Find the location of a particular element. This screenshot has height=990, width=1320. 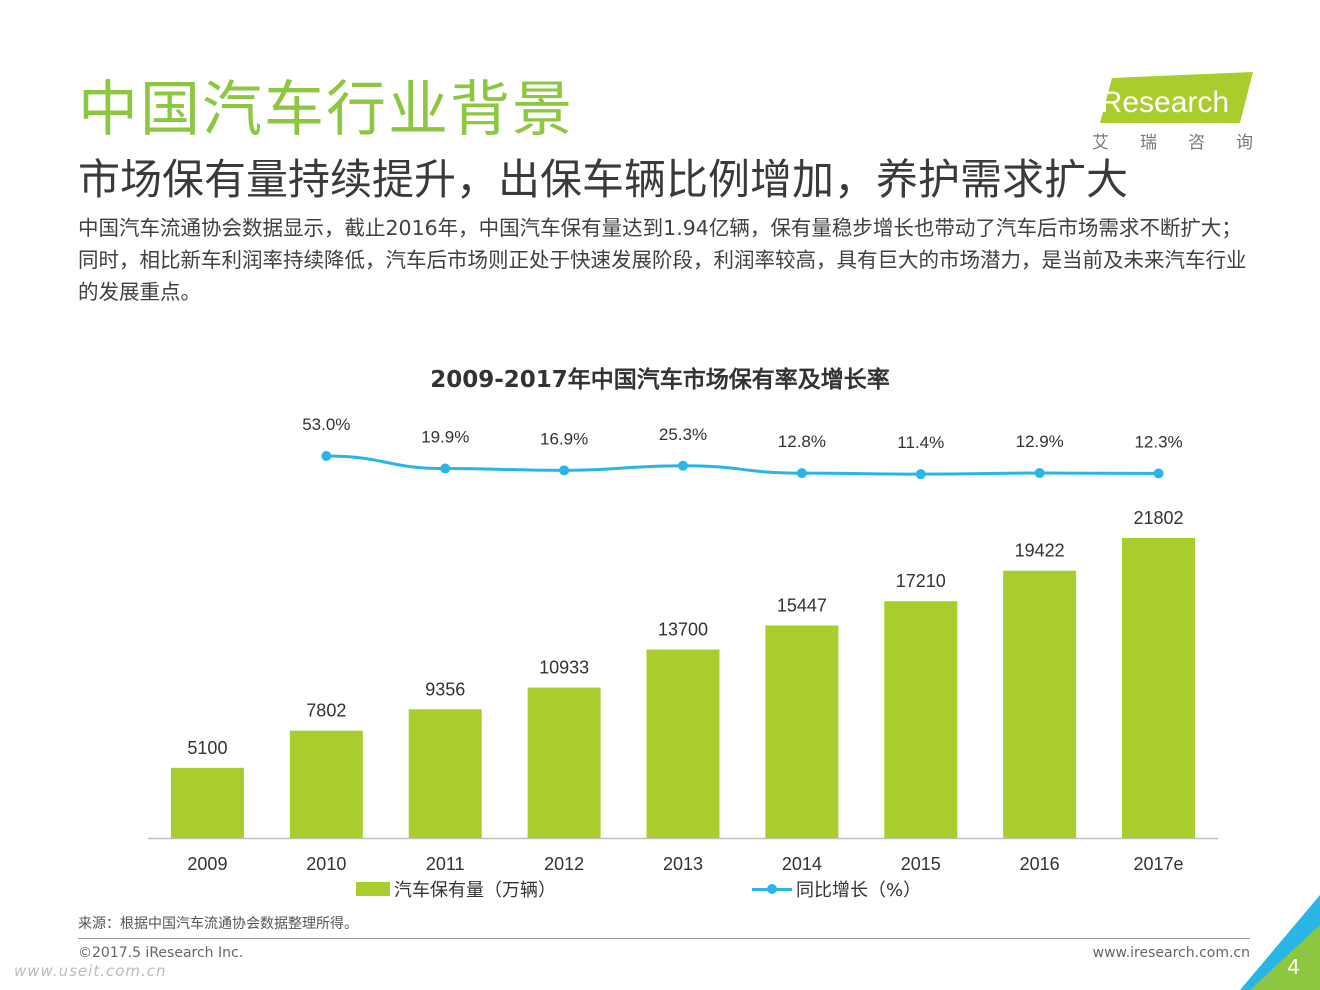

growth-value-label: 12.3% is located at coordinates (1158, 441).